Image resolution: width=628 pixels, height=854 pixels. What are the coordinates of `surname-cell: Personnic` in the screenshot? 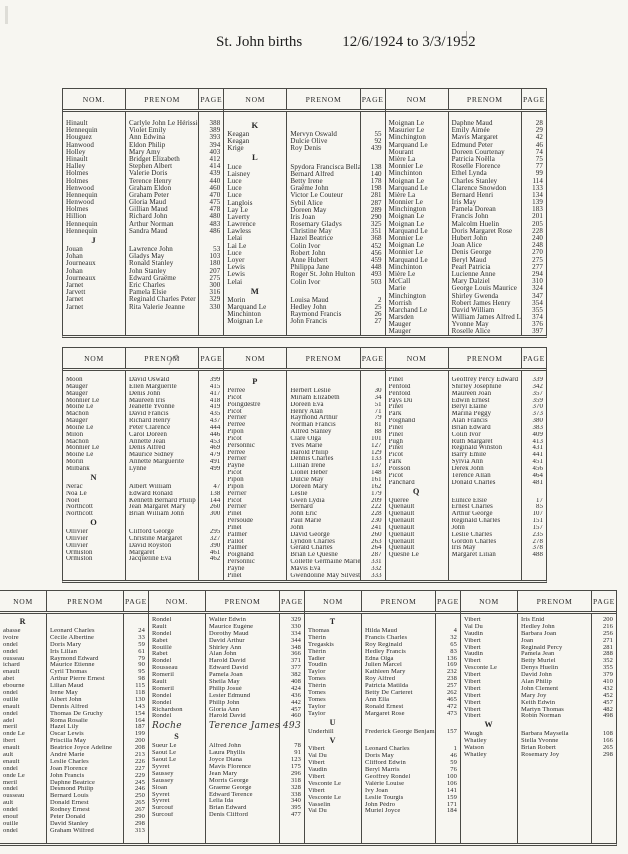 It's located at (241, 445).